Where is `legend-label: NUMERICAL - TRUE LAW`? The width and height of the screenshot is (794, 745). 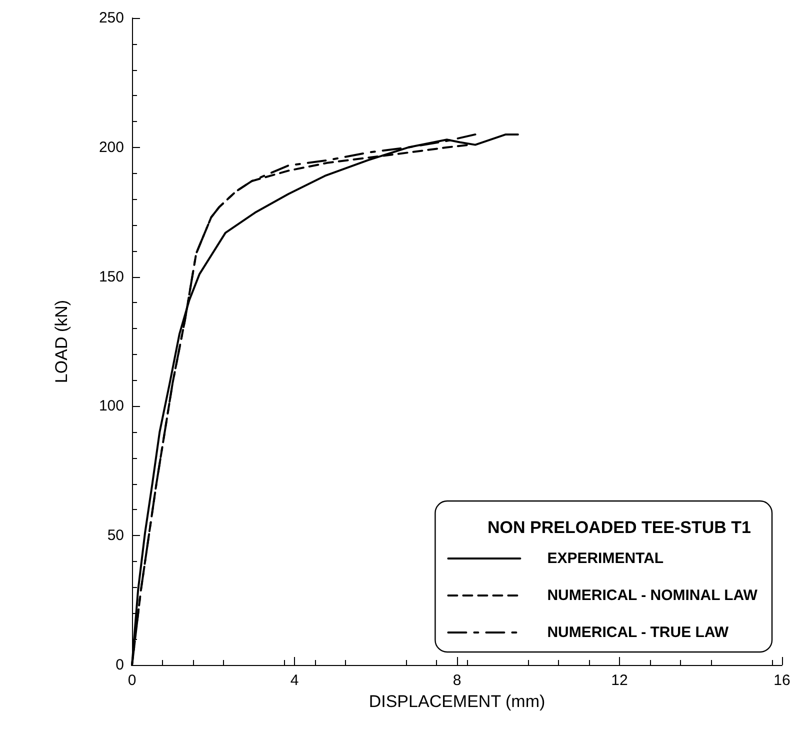
legend-label: NUMERICAL - TRUE LAW is located at coordinates (638, 632).